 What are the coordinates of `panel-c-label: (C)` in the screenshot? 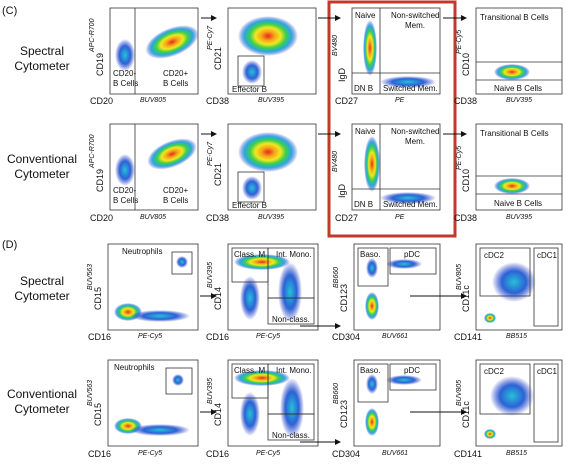 It's located at (9, 11).